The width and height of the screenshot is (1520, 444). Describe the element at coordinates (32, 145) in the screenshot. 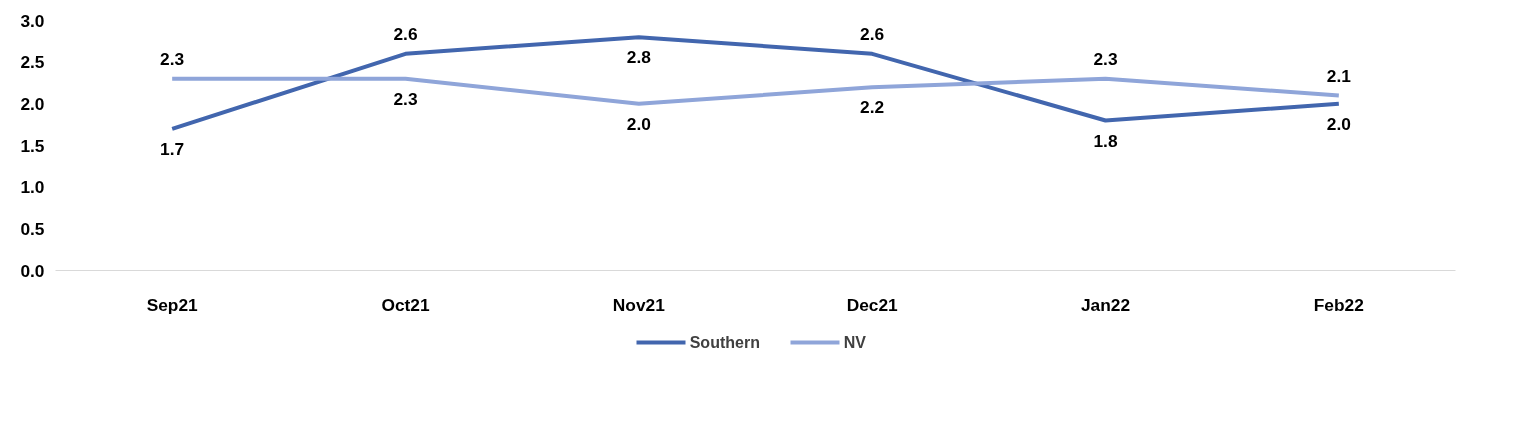

I see `y-tick-label: 1.5` at that location.